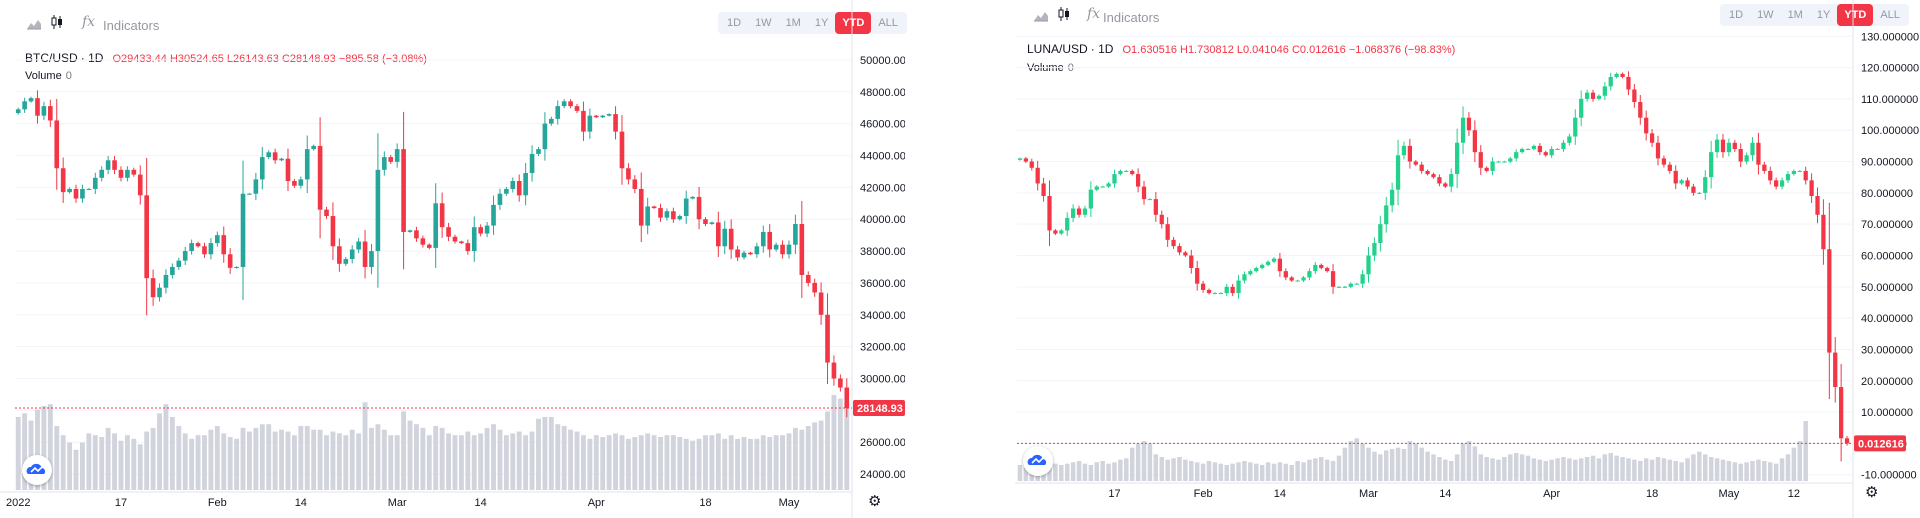 Image resolution: width=1920 pixels, height=518 pixels. I want to click on high-value: H1.730812, so click(1207, 50).